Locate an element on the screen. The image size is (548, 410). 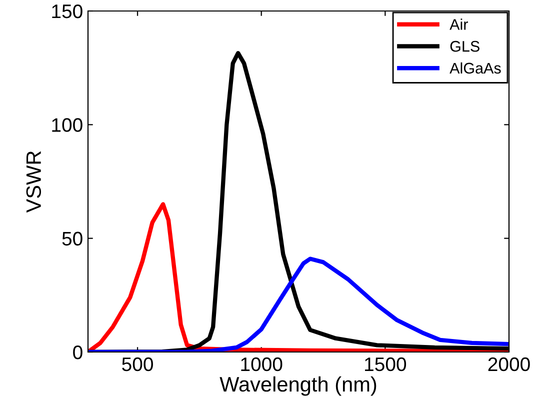
y-axis-title: VSWR is located at coordinates (34, 182).